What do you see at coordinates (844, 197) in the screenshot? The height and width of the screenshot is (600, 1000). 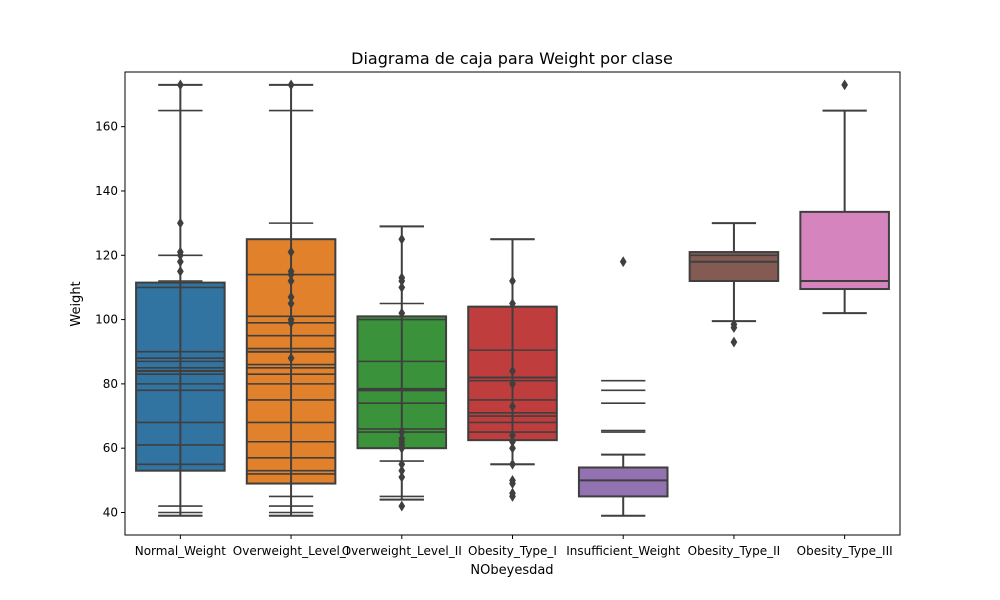 I see `box-obesity-type-iii` at bounding box center [844, 197].